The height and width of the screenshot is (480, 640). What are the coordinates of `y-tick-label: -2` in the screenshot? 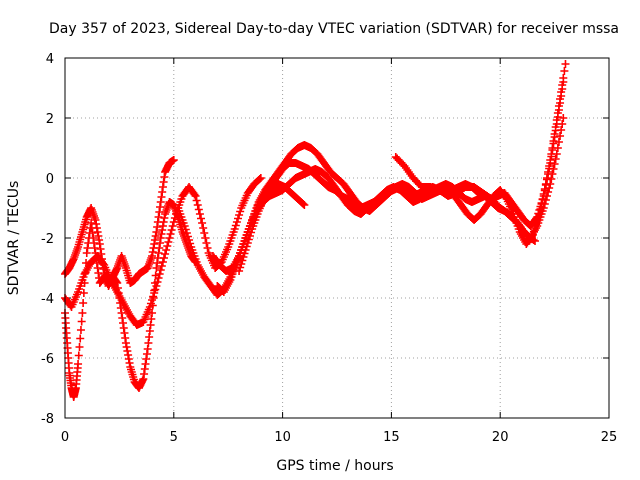 It's located at (47, 239).